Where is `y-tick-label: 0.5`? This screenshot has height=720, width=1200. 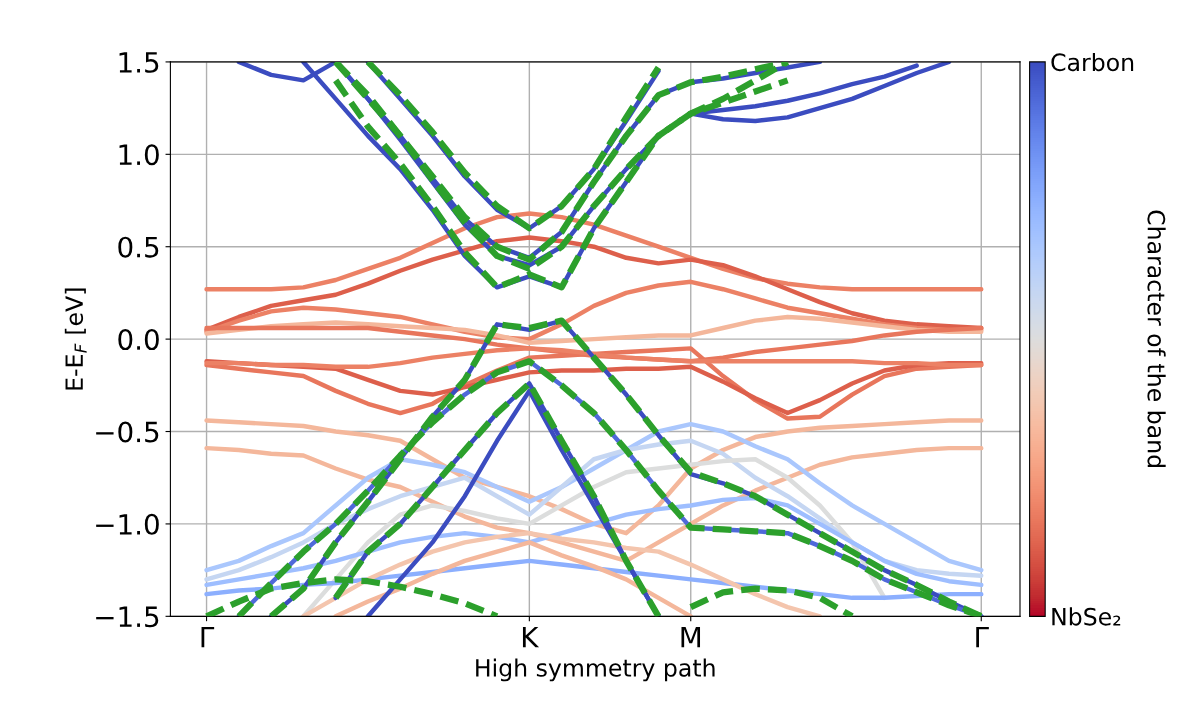 y-tick-label: 0.5 is located at coordinates (138, 247).